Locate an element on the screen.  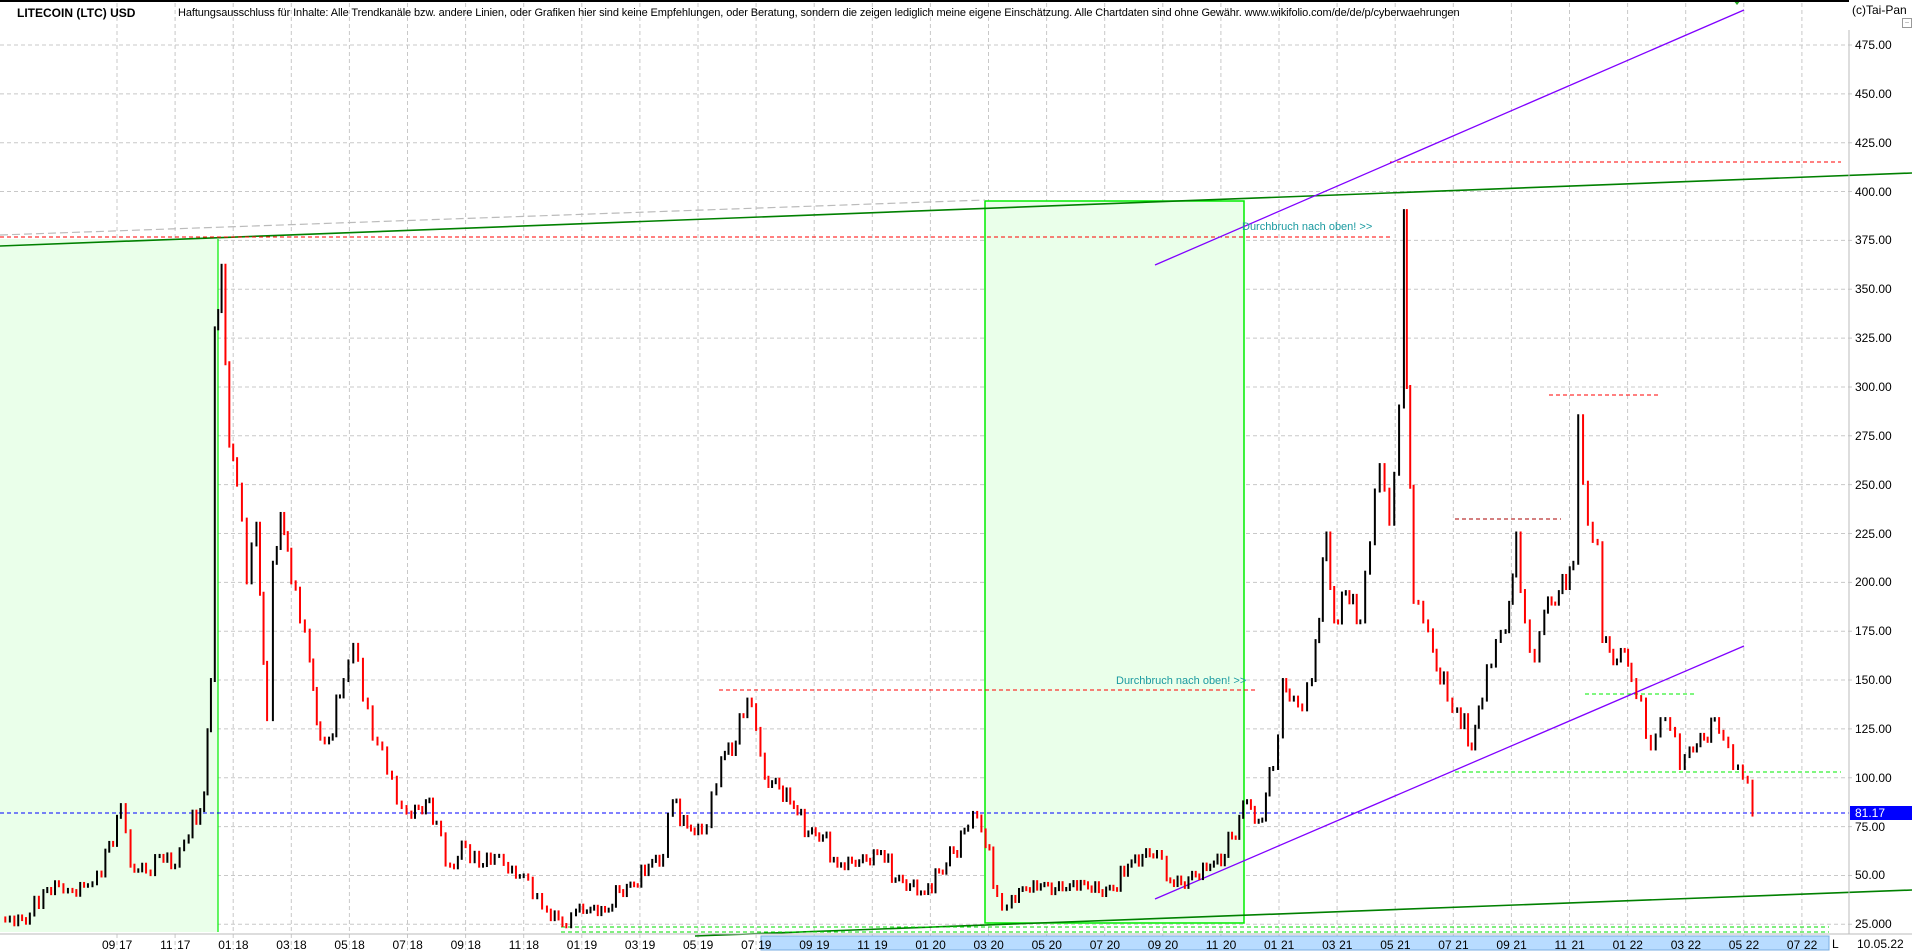
y-tick-label: 125.00 is located at coordinates (1873, 728).